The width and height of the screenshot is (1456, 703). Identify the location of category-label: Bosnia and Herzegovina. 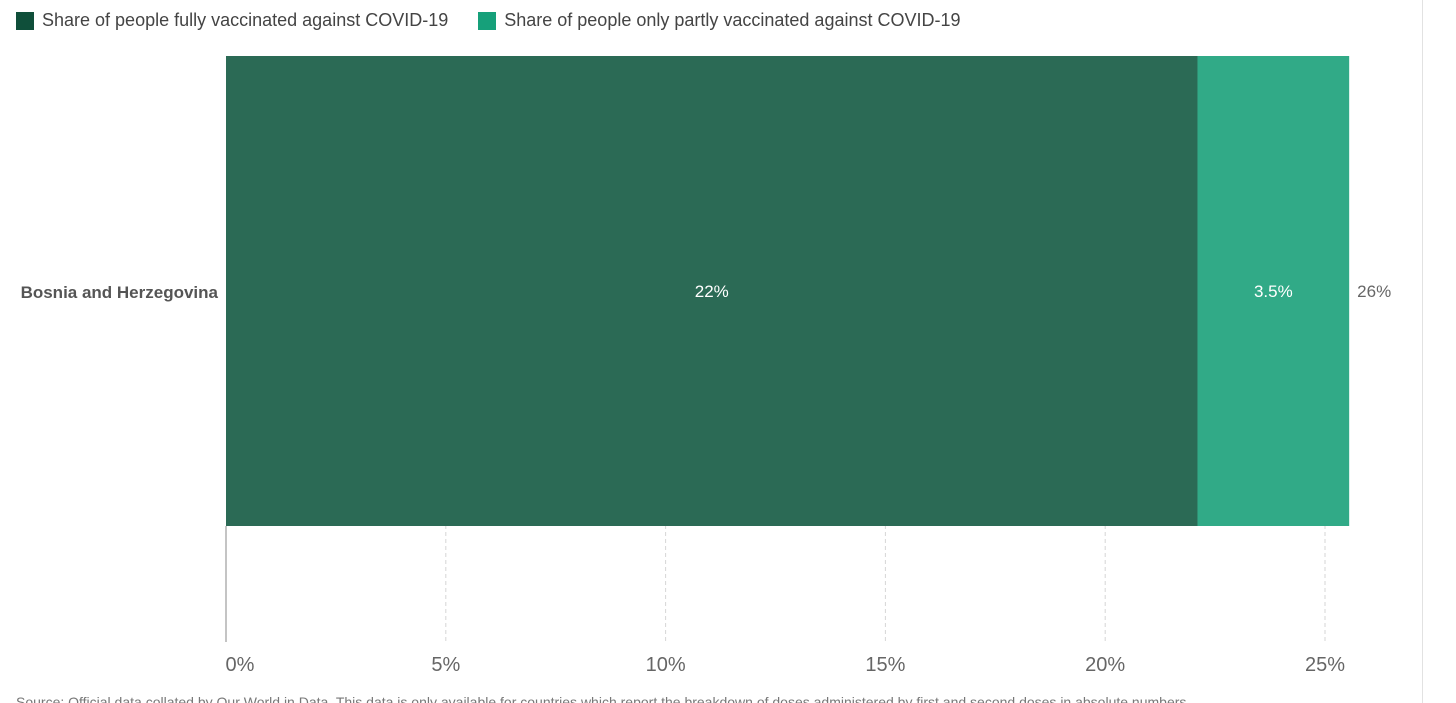
(120, 292).